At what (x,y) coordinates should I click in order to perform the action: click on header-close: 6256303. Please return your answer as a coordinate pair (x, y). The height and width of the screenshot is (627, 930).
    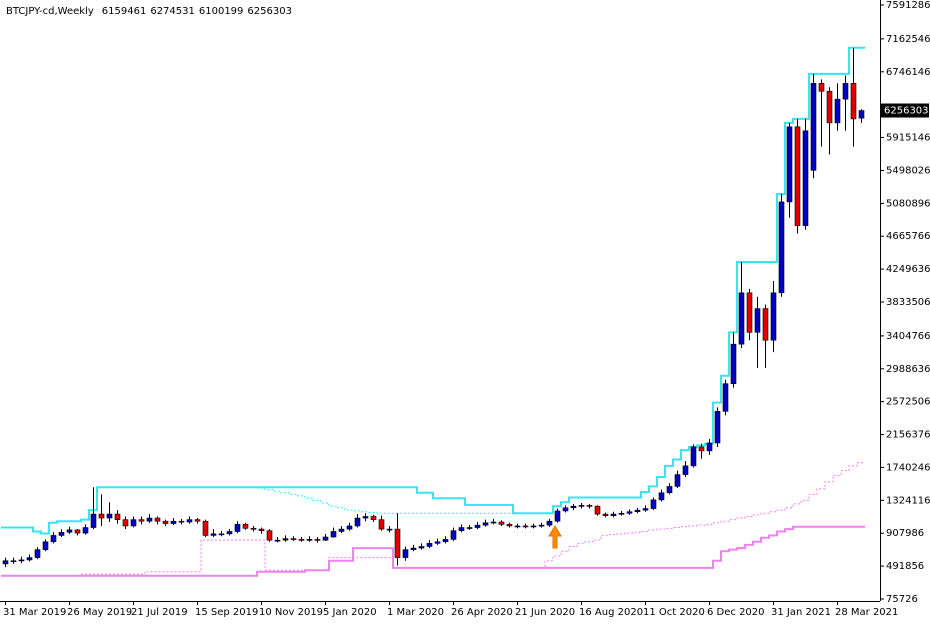
    Looking at the image, I should click on (269, 11).